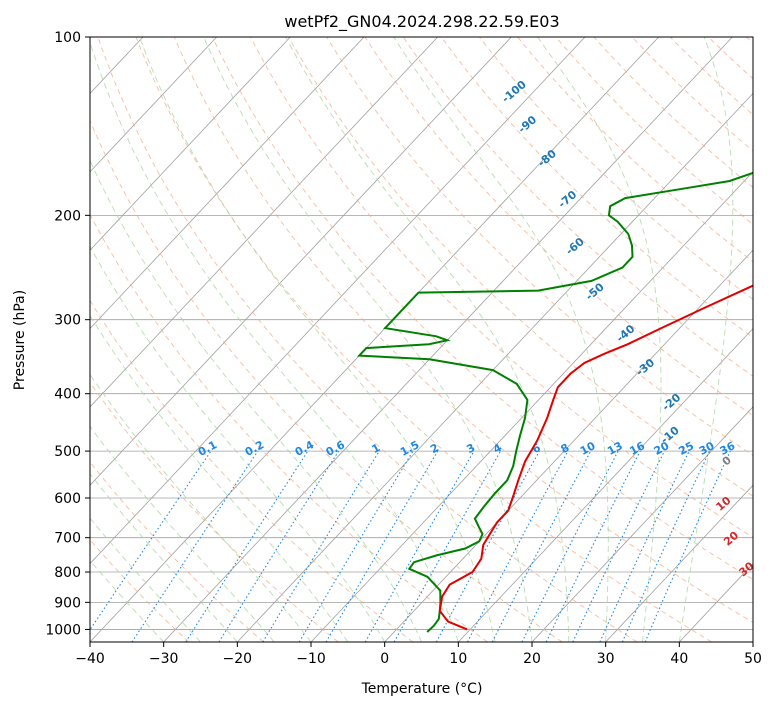  What do you see at coordinates (606, 659) in the screenshot?
I see `x-tick-label: 30` at bounding box center [606, 659].